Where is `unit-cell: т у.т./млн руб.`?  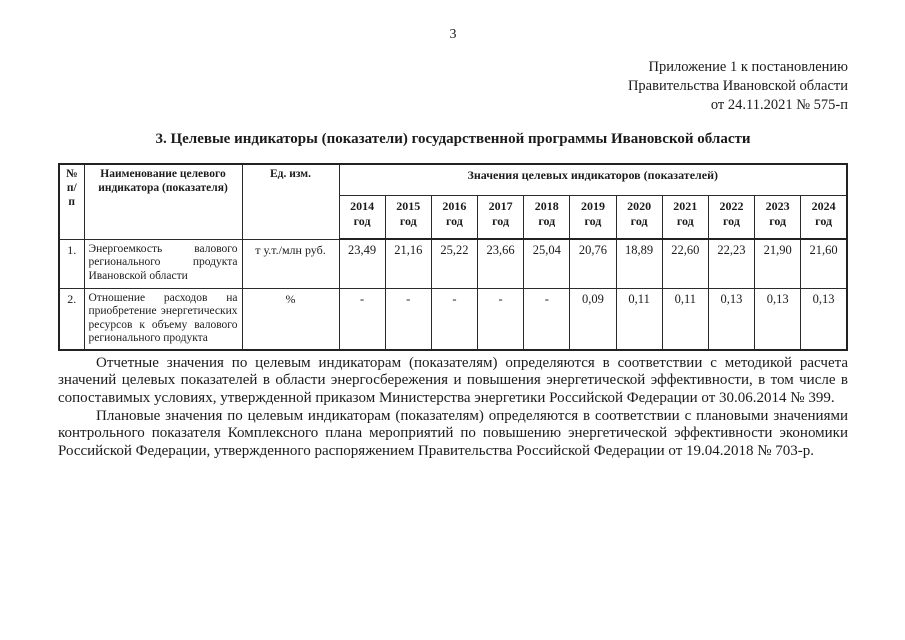 unit-cell: т у.т./млн руб. is located at coordinates (290, 263).